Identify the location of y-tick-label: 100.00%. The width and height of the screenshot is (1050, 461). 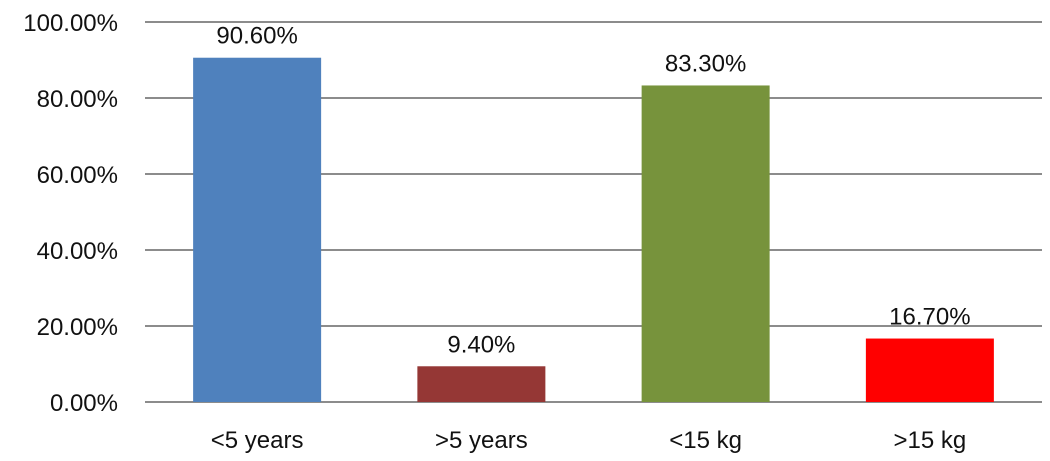
(70, 23).